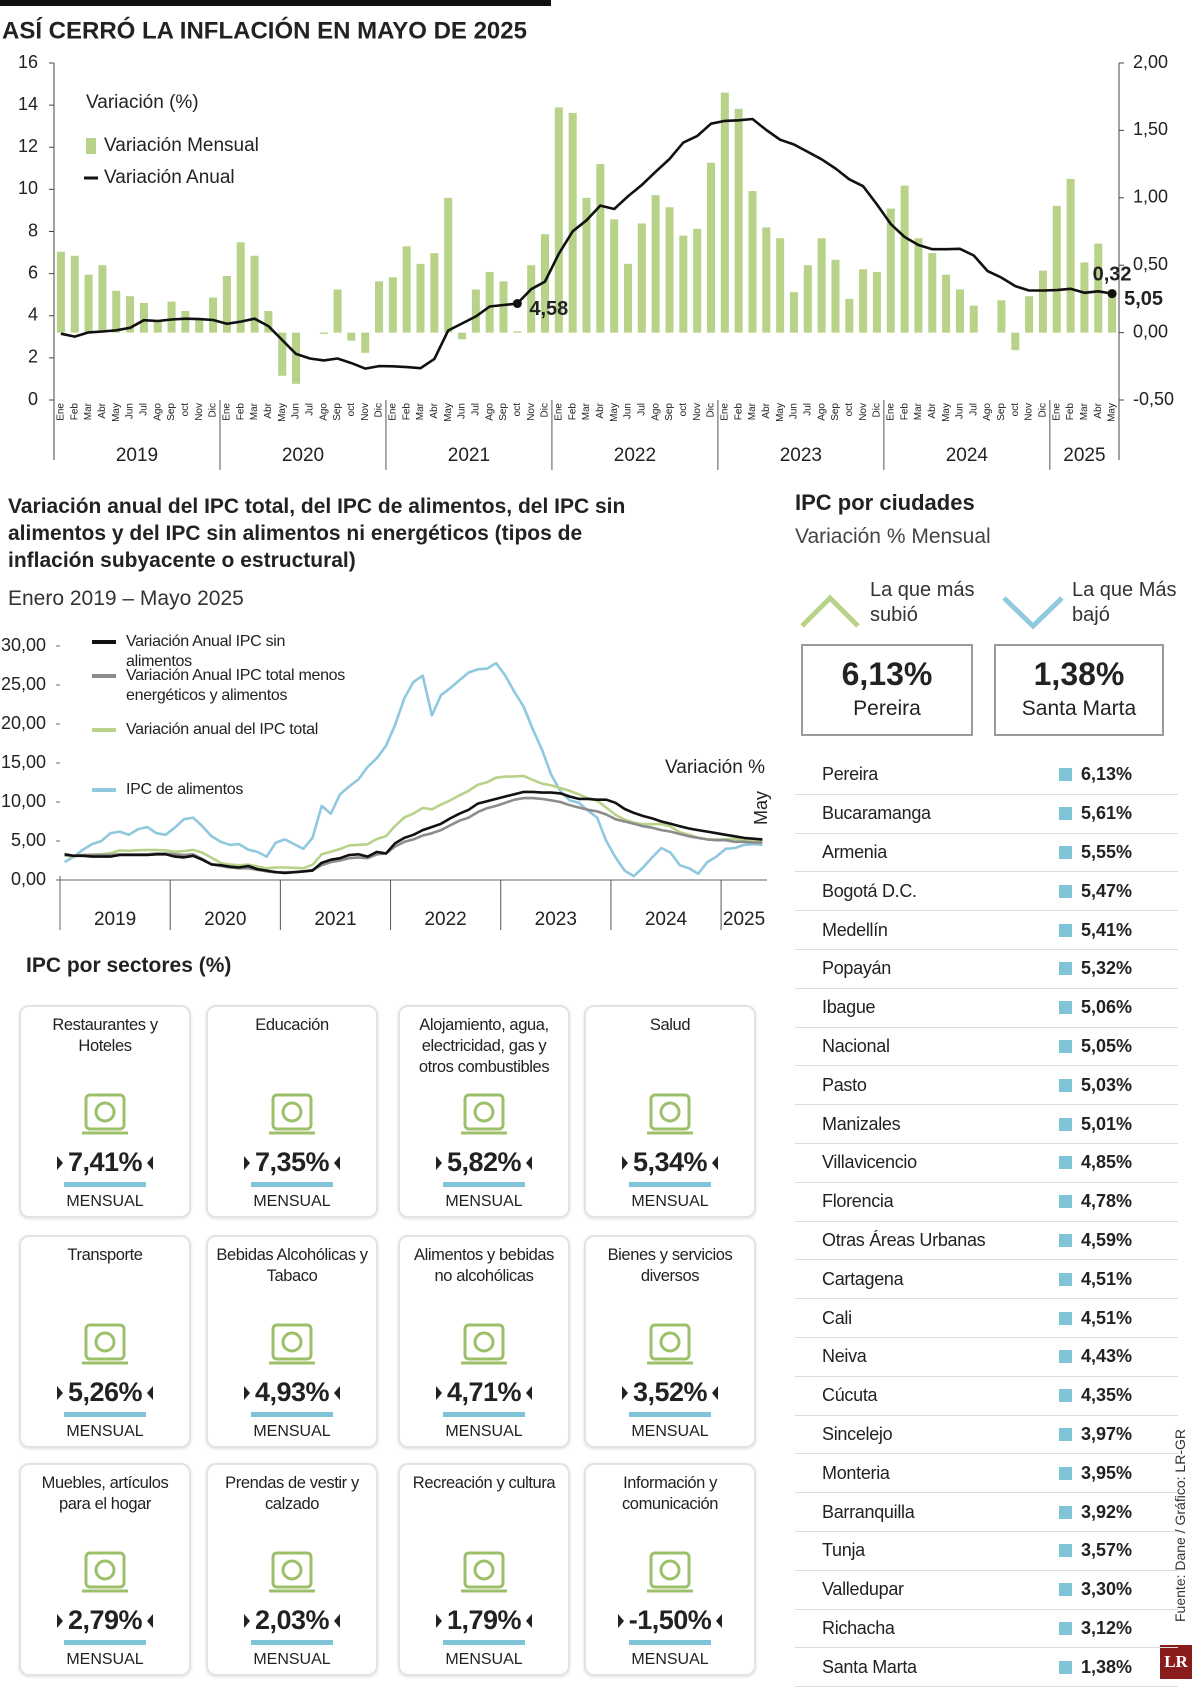  I want to click on city-value: 4,51%, so click(1107, 1317).